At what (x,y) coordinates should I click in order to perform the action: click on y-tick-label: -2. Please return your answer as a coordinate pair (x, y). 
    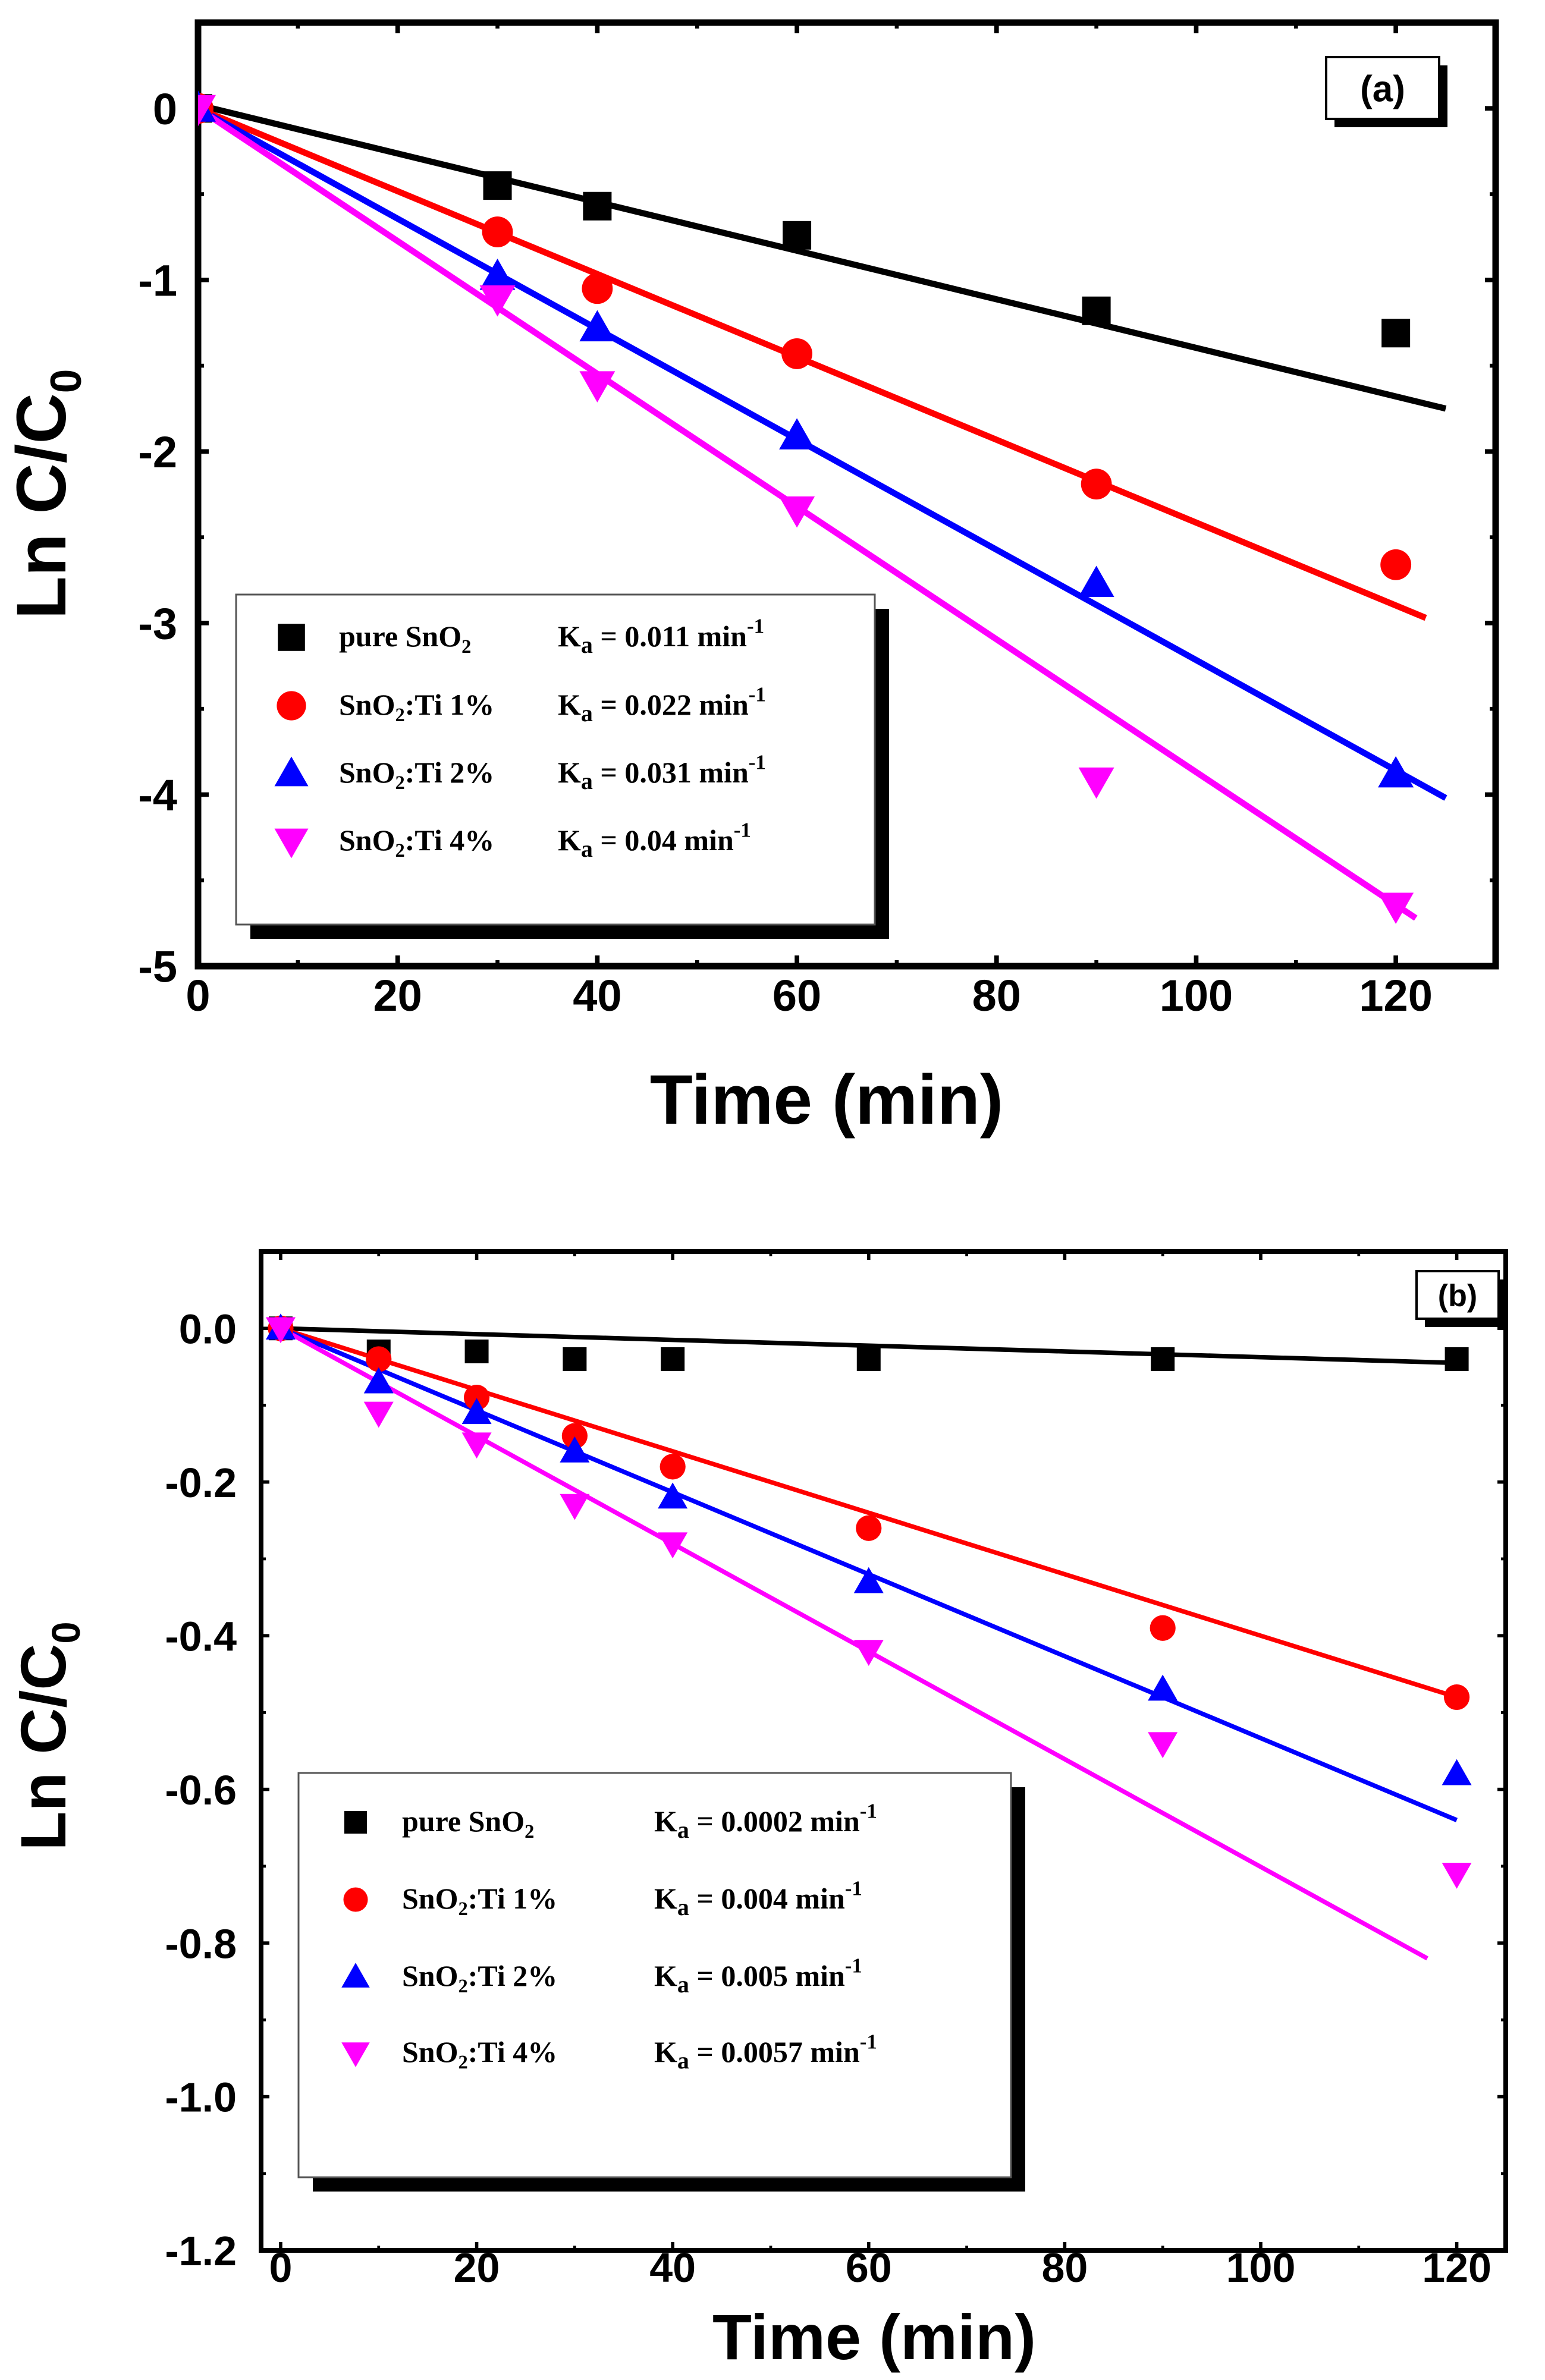
    Looking at the image, I should click on (157, 452).